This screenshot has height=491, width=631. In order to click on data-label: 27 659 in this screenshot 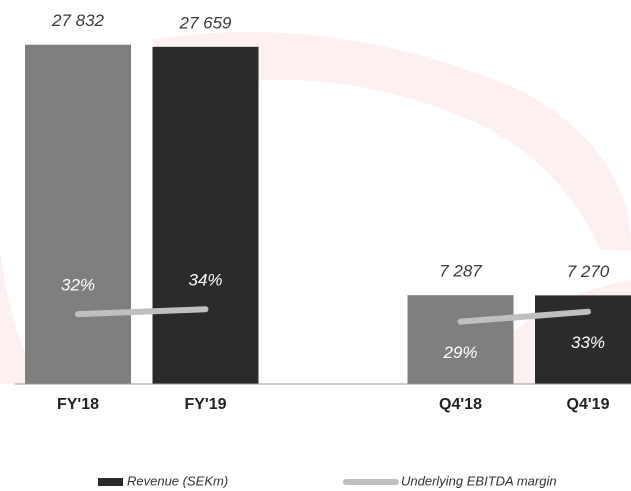, I will do `click(206, 22)`.